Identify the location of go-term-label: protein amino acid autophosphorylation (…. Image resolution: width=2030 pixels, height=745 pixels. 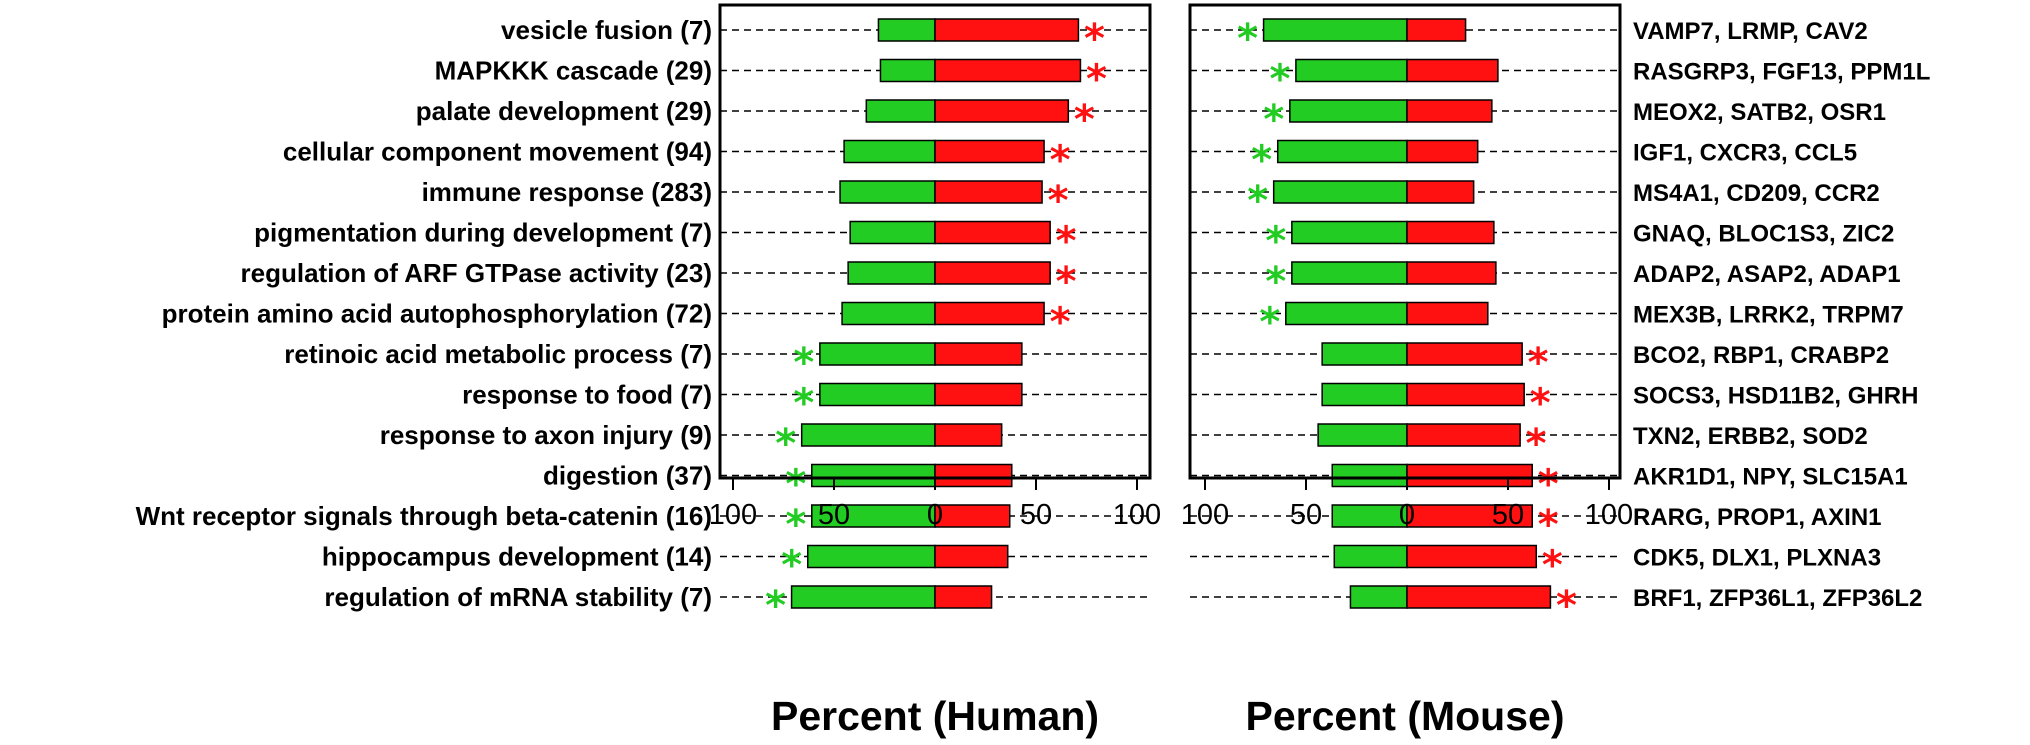
(437, 314).